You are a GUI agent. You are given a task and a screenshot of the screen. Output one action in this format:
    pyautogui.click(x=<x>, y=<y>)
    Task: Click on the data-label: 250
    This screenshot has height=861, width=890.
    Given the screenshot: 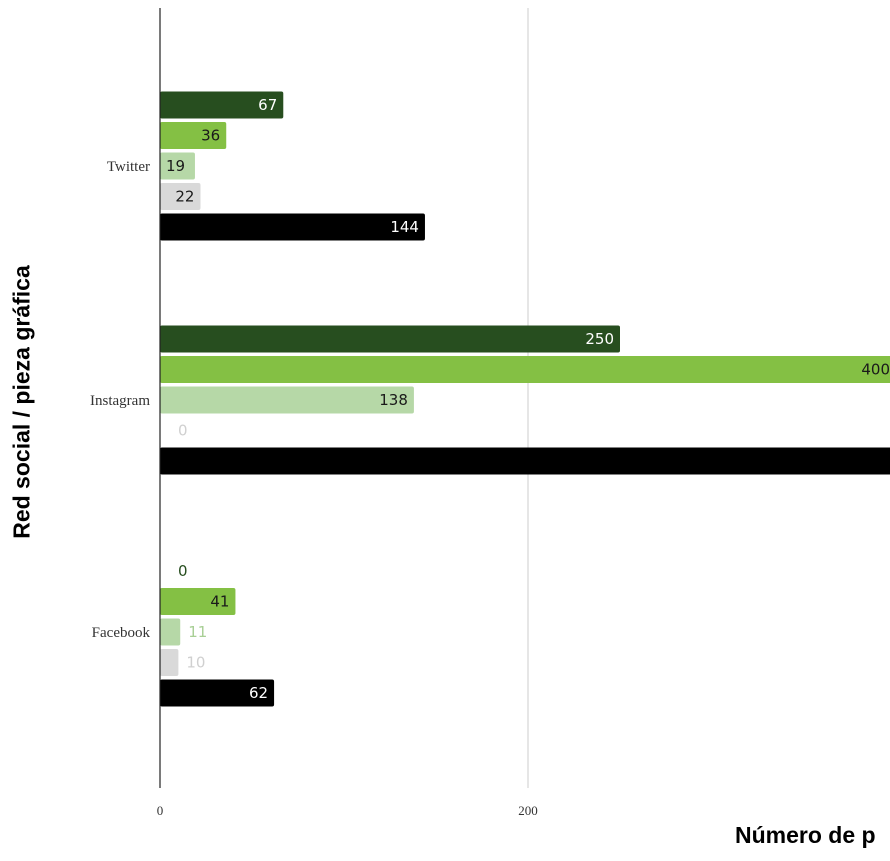 What is the action you would take?
    pyautogui.click(x=599, y=339)
    